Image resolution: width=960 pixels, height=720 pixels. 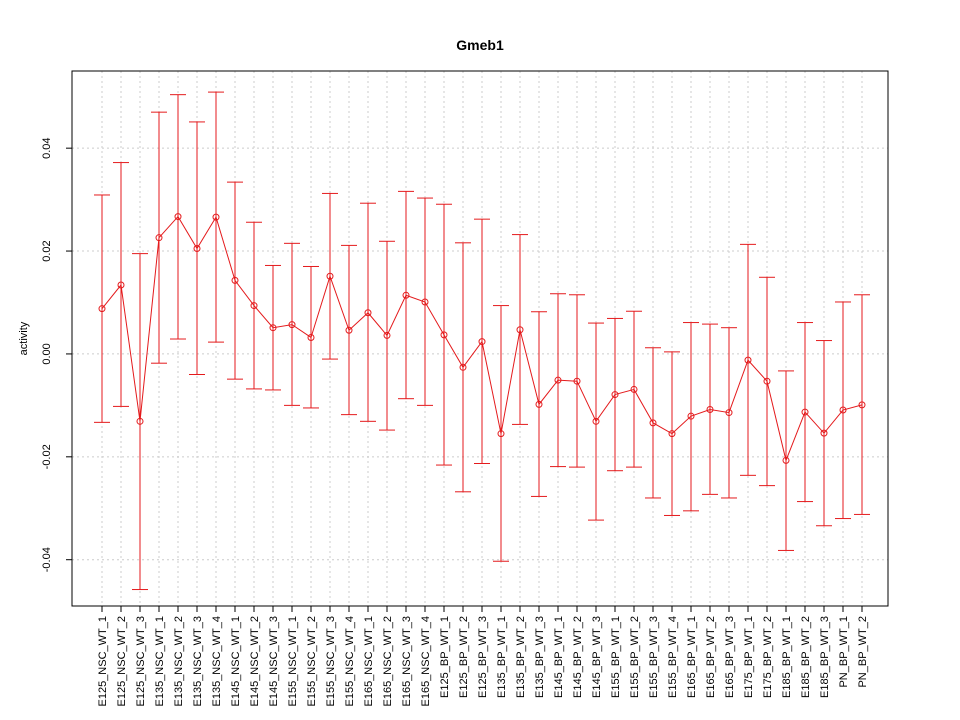 What do you see at coordinates (426, 661) in the screenshot?
I see `x-tick-label: E165_NSC_WT_4` at bounding box center [426, 661].